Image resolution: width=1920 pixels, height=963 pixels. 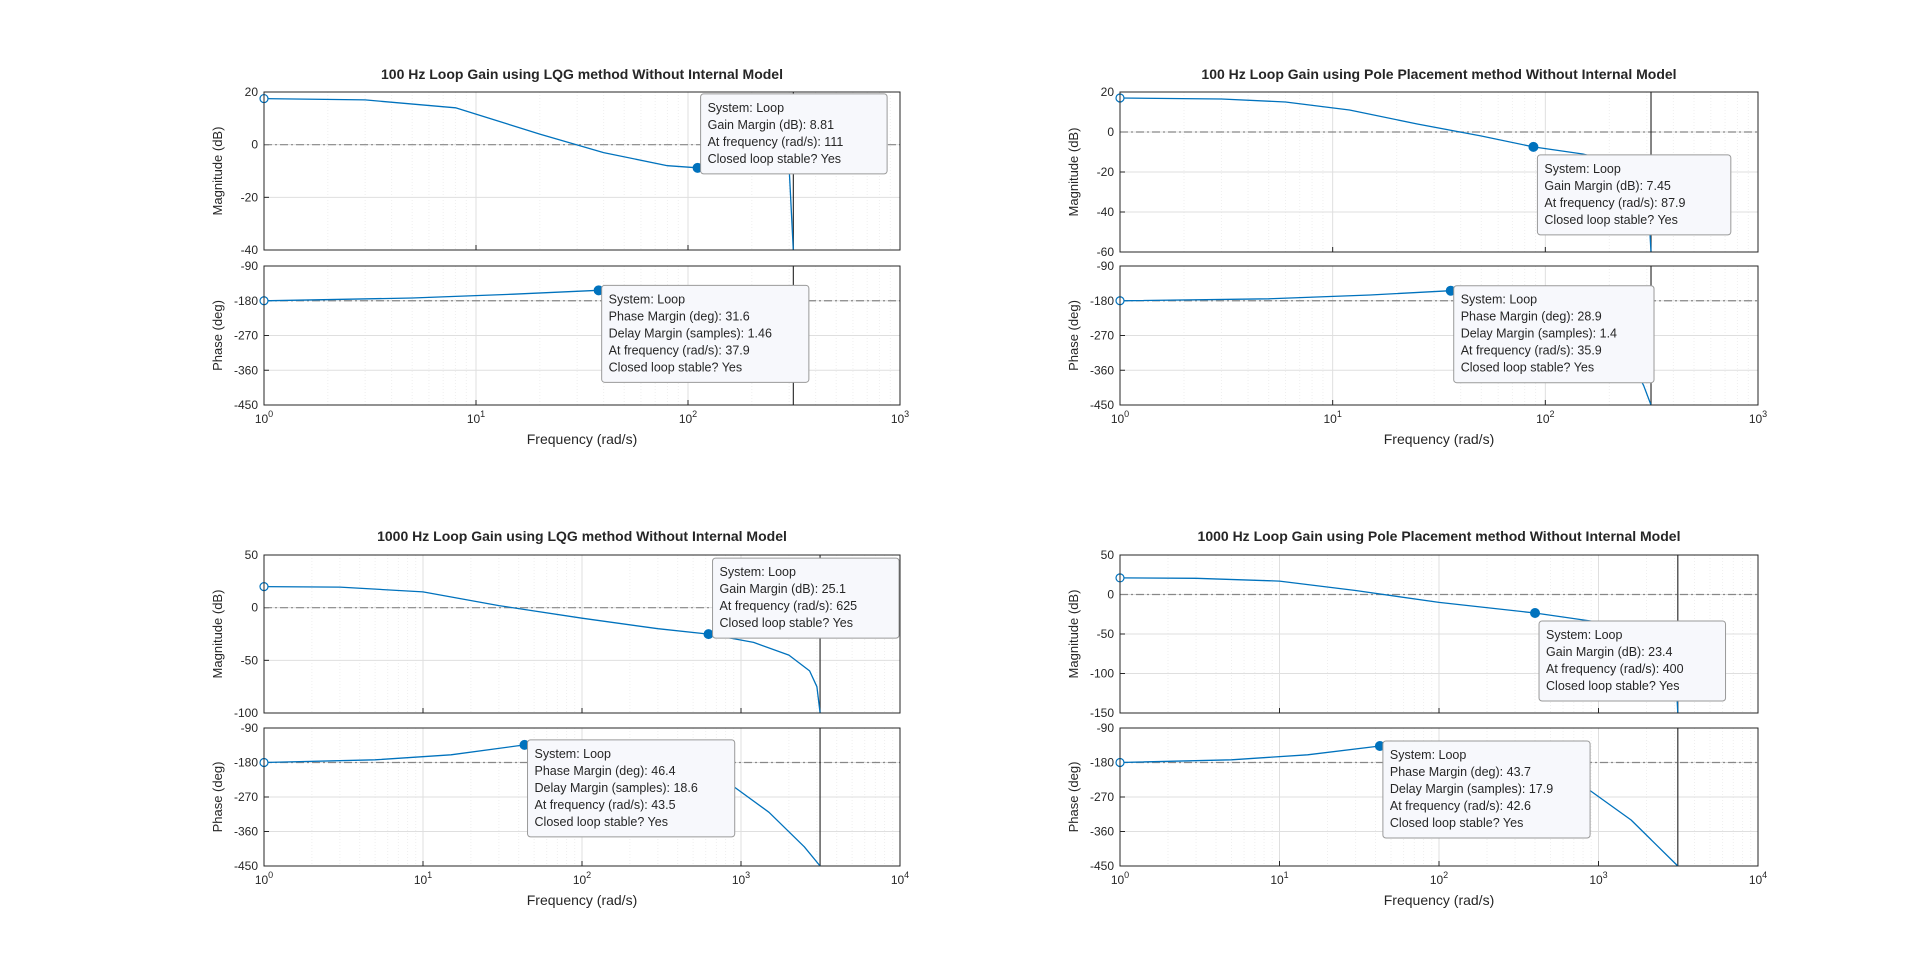 I want to click on datatip-line: At frequency (rad/s): 111, so click(x=776, y=142).